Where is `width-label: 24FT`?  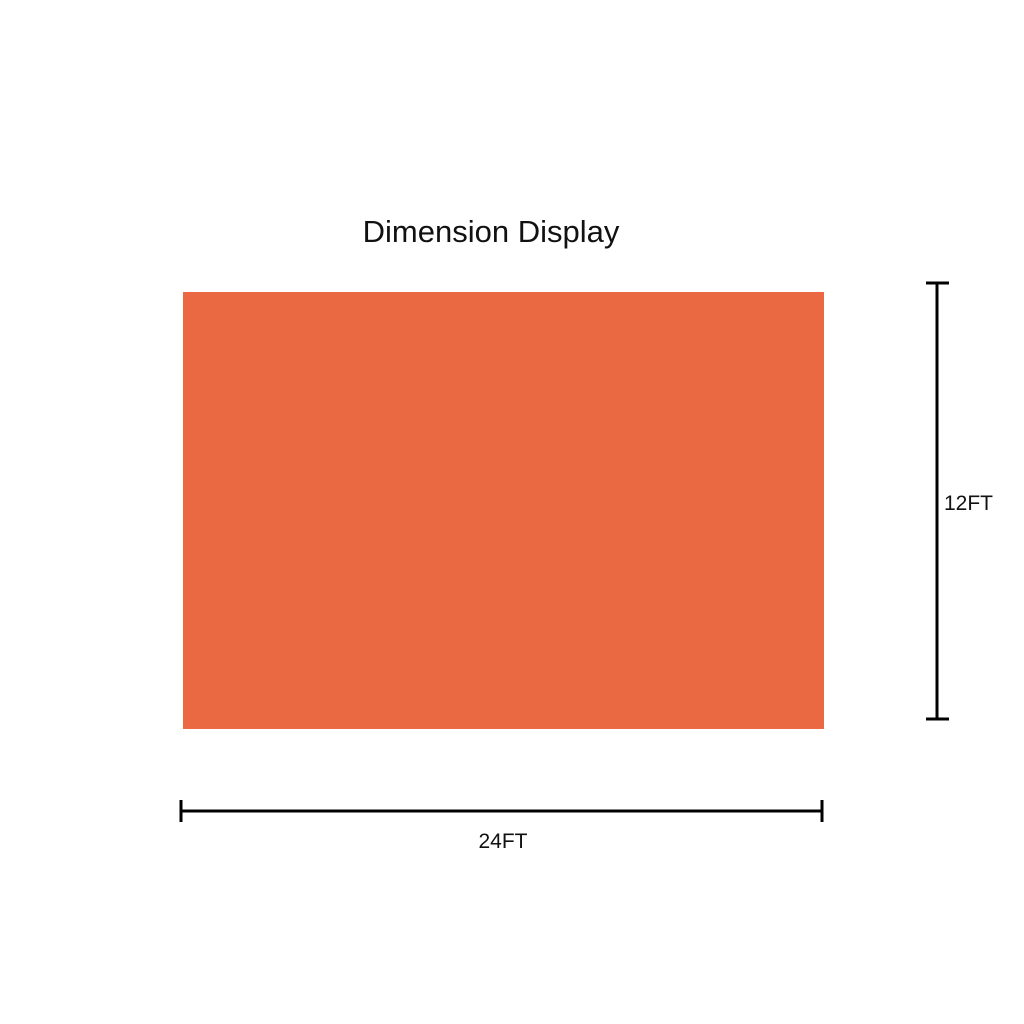
width-label: 24FT is located at coordinates (503, 841).